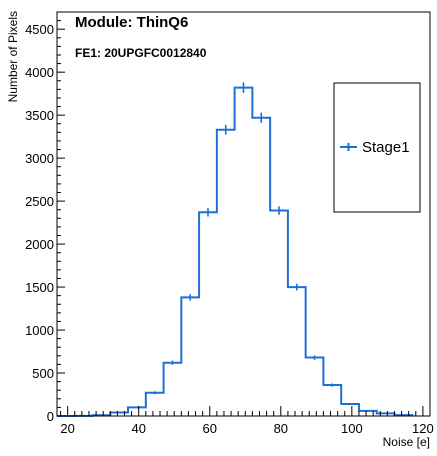 The image size is (437, 456). What do you see at coordinates (138, 428) in the screenshot?
I see `x-tick-label: 40` at bounding box center [138, 428].